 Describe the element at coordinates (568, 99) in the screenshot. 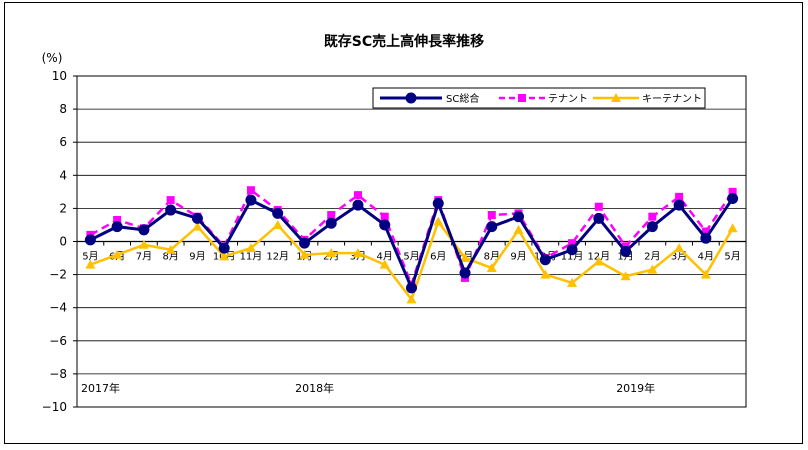

I see `legend-label: テナント` at that location.